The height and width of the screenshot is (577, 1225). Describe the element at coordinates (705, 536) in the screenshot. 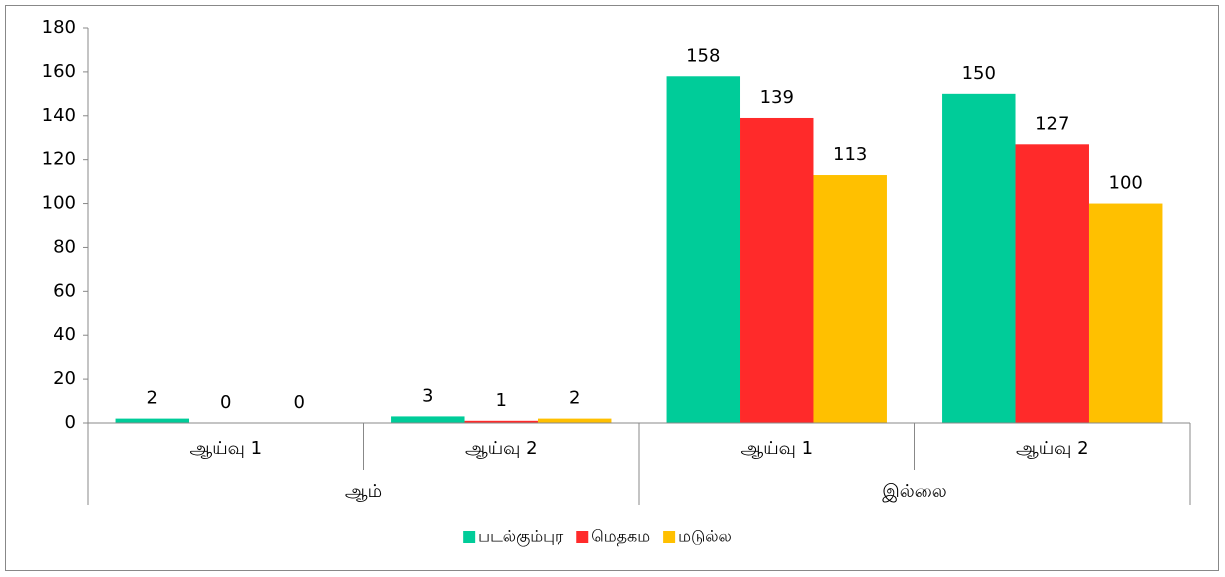

I see `legend-label: மடுல்ல` at that location.